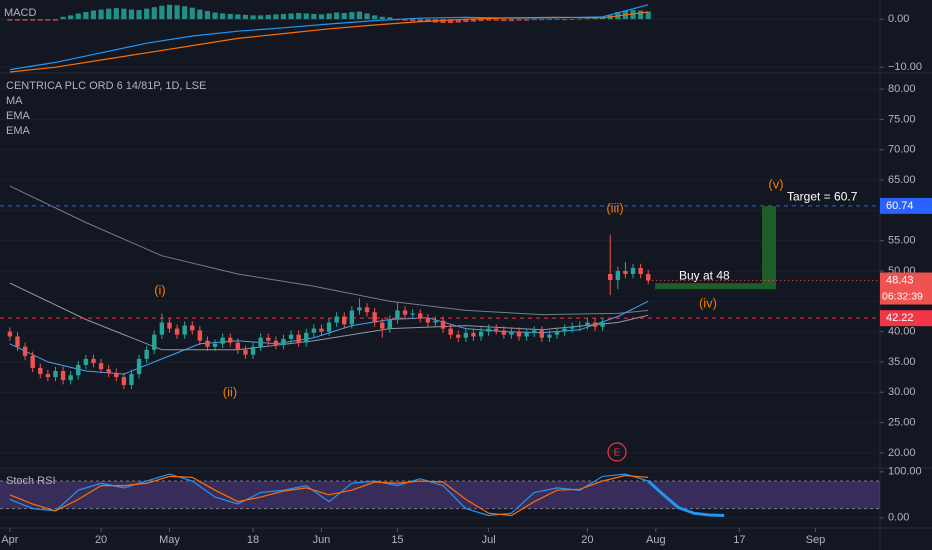 The height and width of the screenshot is (550, 932). I want to click on macd-line, so click(329, 42).